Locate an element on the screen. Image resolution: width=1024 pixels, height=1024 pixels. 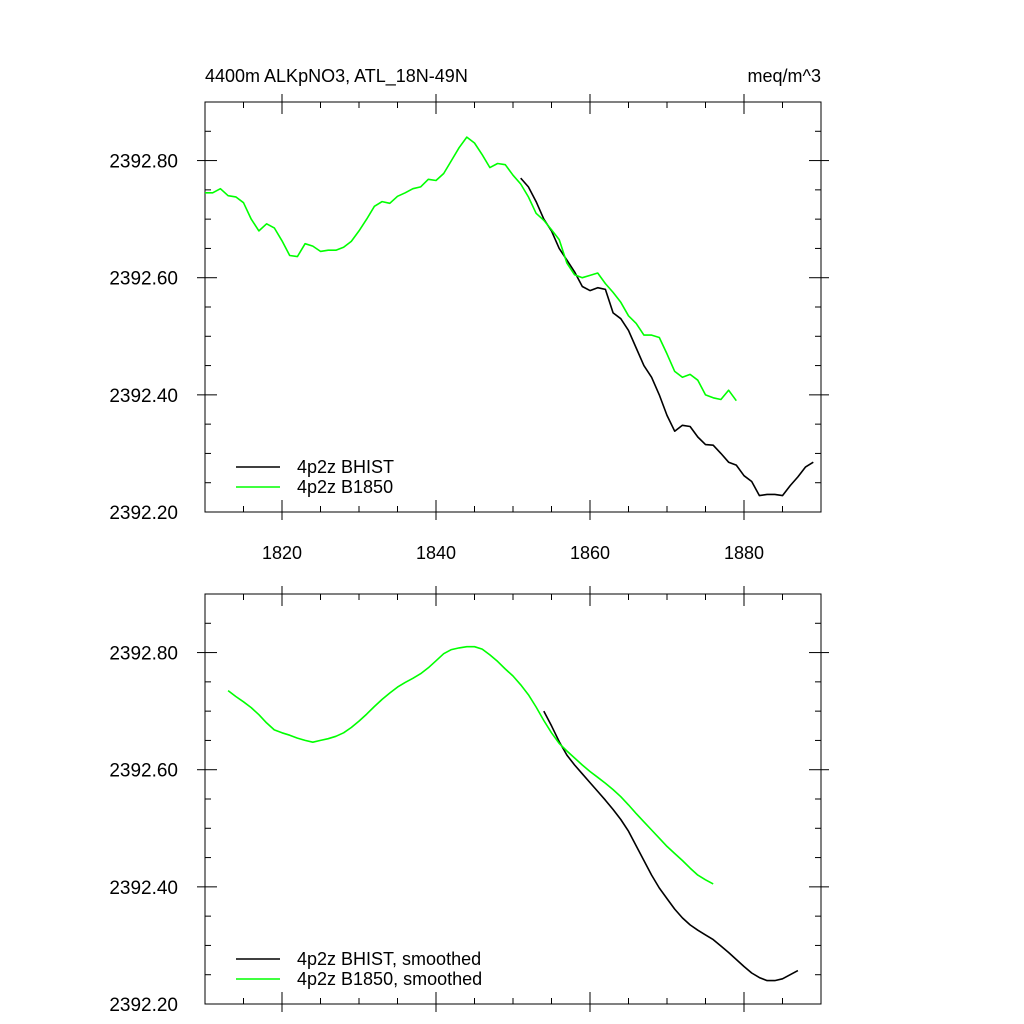
top-legend-label: 4p2z B1850 is located at coordinates (345, 487).